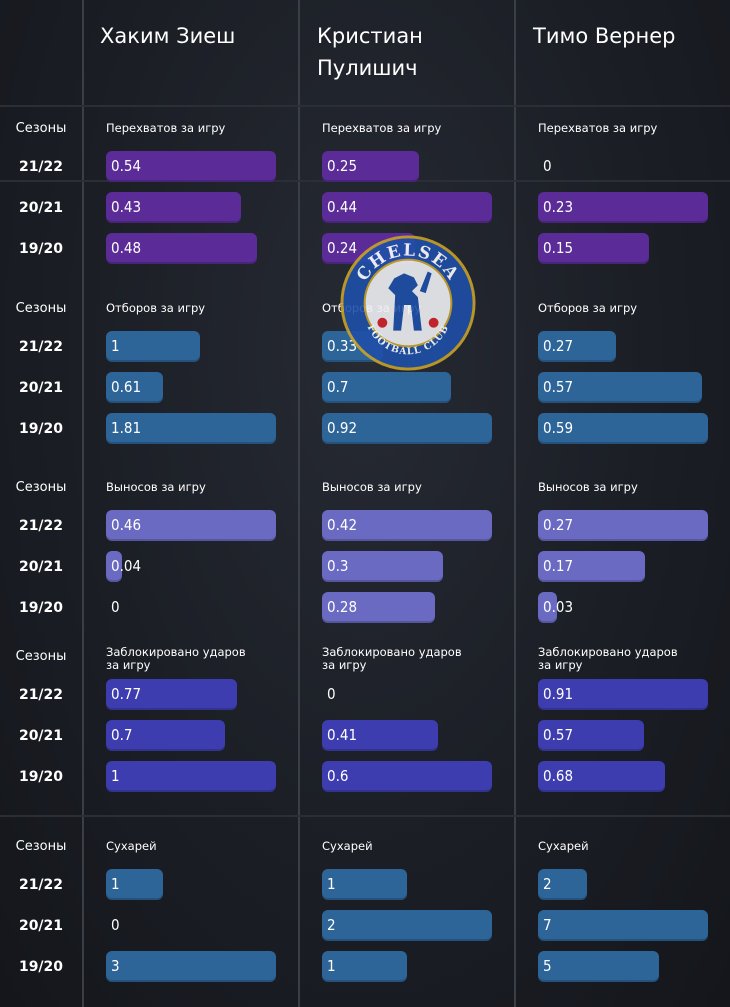  I want to click on bar-value-label: 0.77, so click(126, 694).